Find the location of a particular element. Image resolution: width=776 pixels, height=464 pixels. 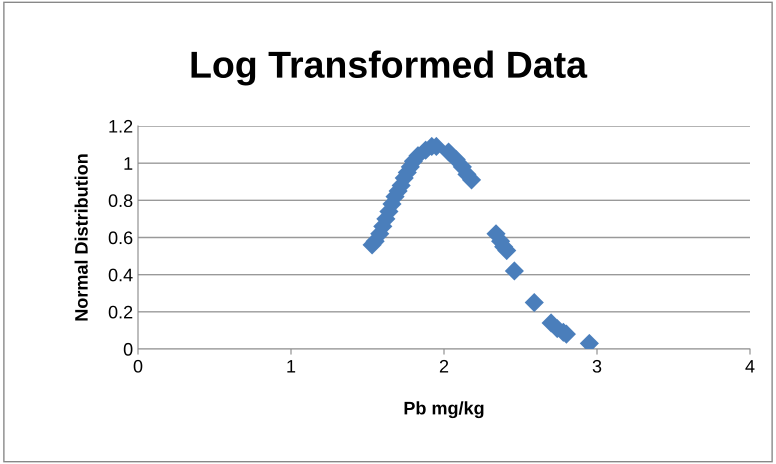

y-tick-label: 0.2 is located at coordinates (120, 312).